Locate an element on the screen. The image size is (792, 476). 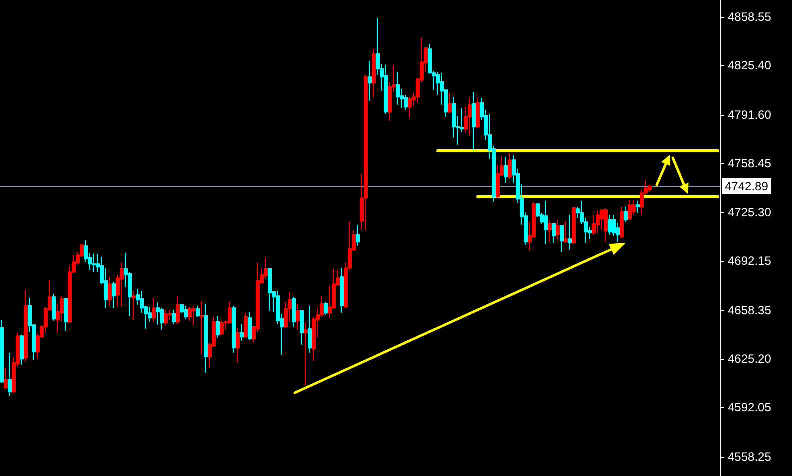
y-tick-label: 4658.35 is located at coordinates (750, 310).